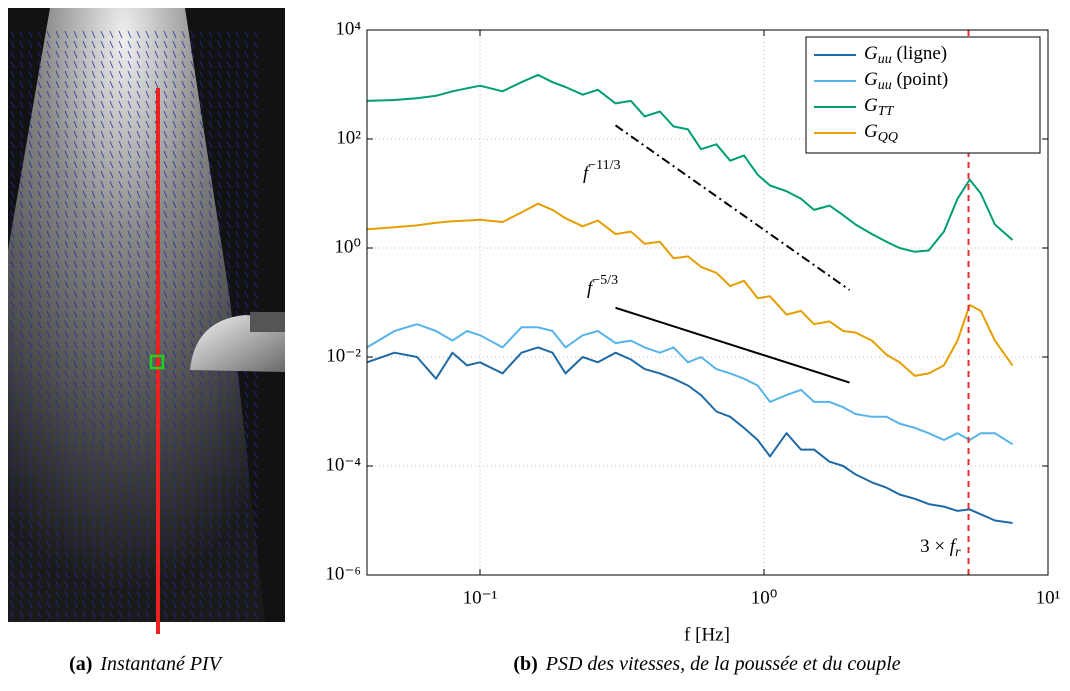 The image size is (1070, 691). What do you see at coordinates (347, 246) in the screenshot?
I see `y-tick-label: 10⁰` at bounding box center [347, 246].